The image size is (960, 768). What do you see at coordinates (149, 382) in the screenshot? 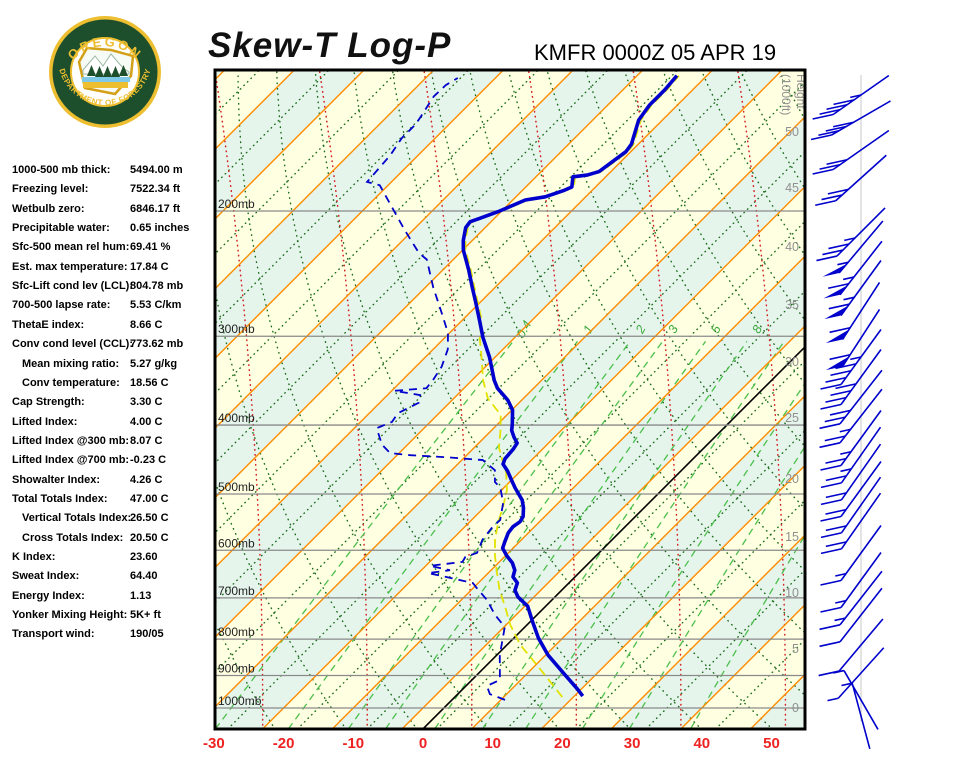
I see `index-value: 18.56 C` at bounding box center [149, 382].